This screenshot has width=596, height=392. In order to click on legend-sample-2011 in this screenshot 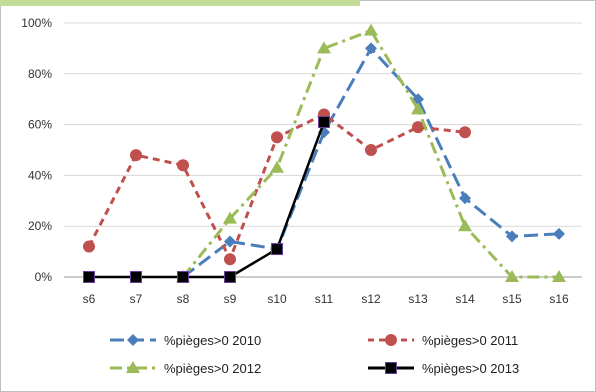, I will do `click(391, 340)`.